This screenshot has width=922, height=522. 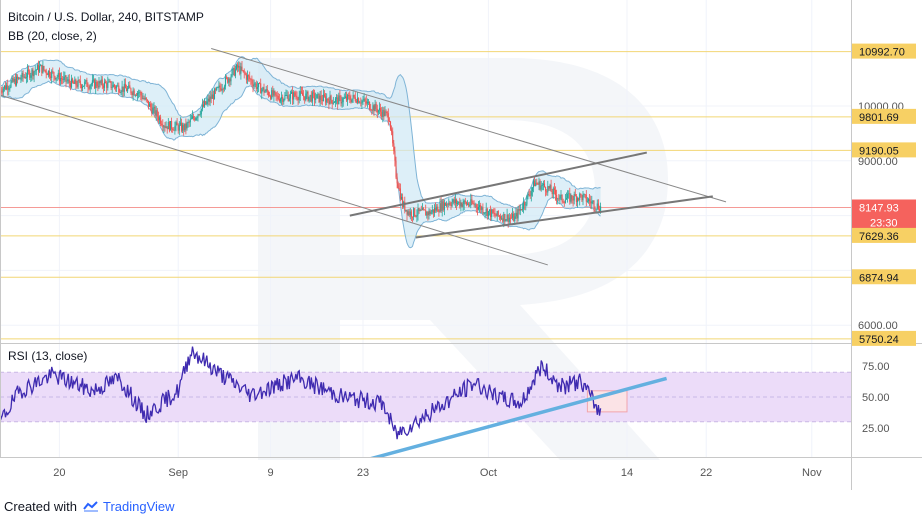 I want to click on rsi-trend-line, so click(x=519, y=416).